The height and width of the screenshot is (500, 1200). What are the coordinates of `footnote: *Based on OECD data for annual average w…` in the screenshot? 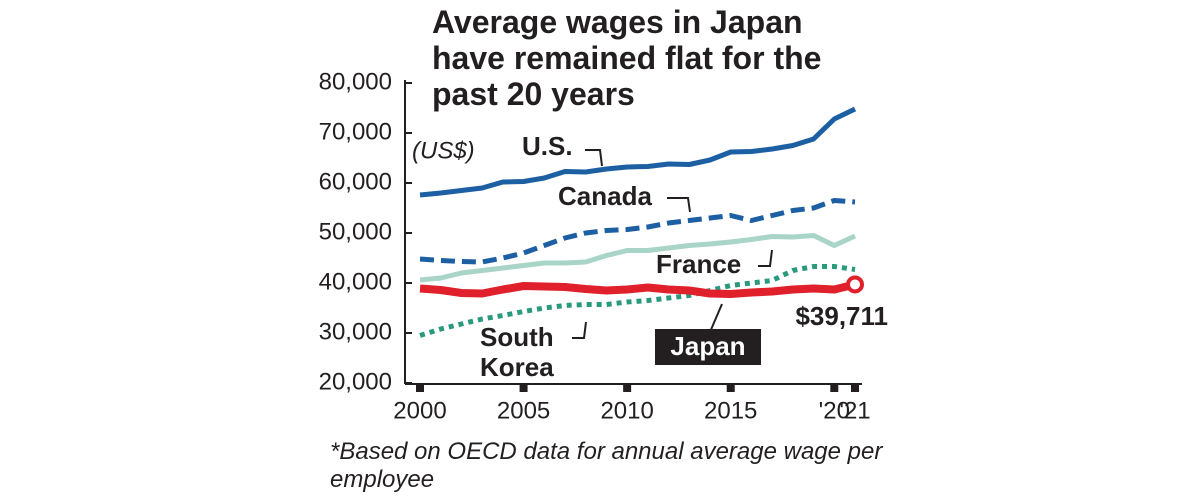 It's located at (606, 465).